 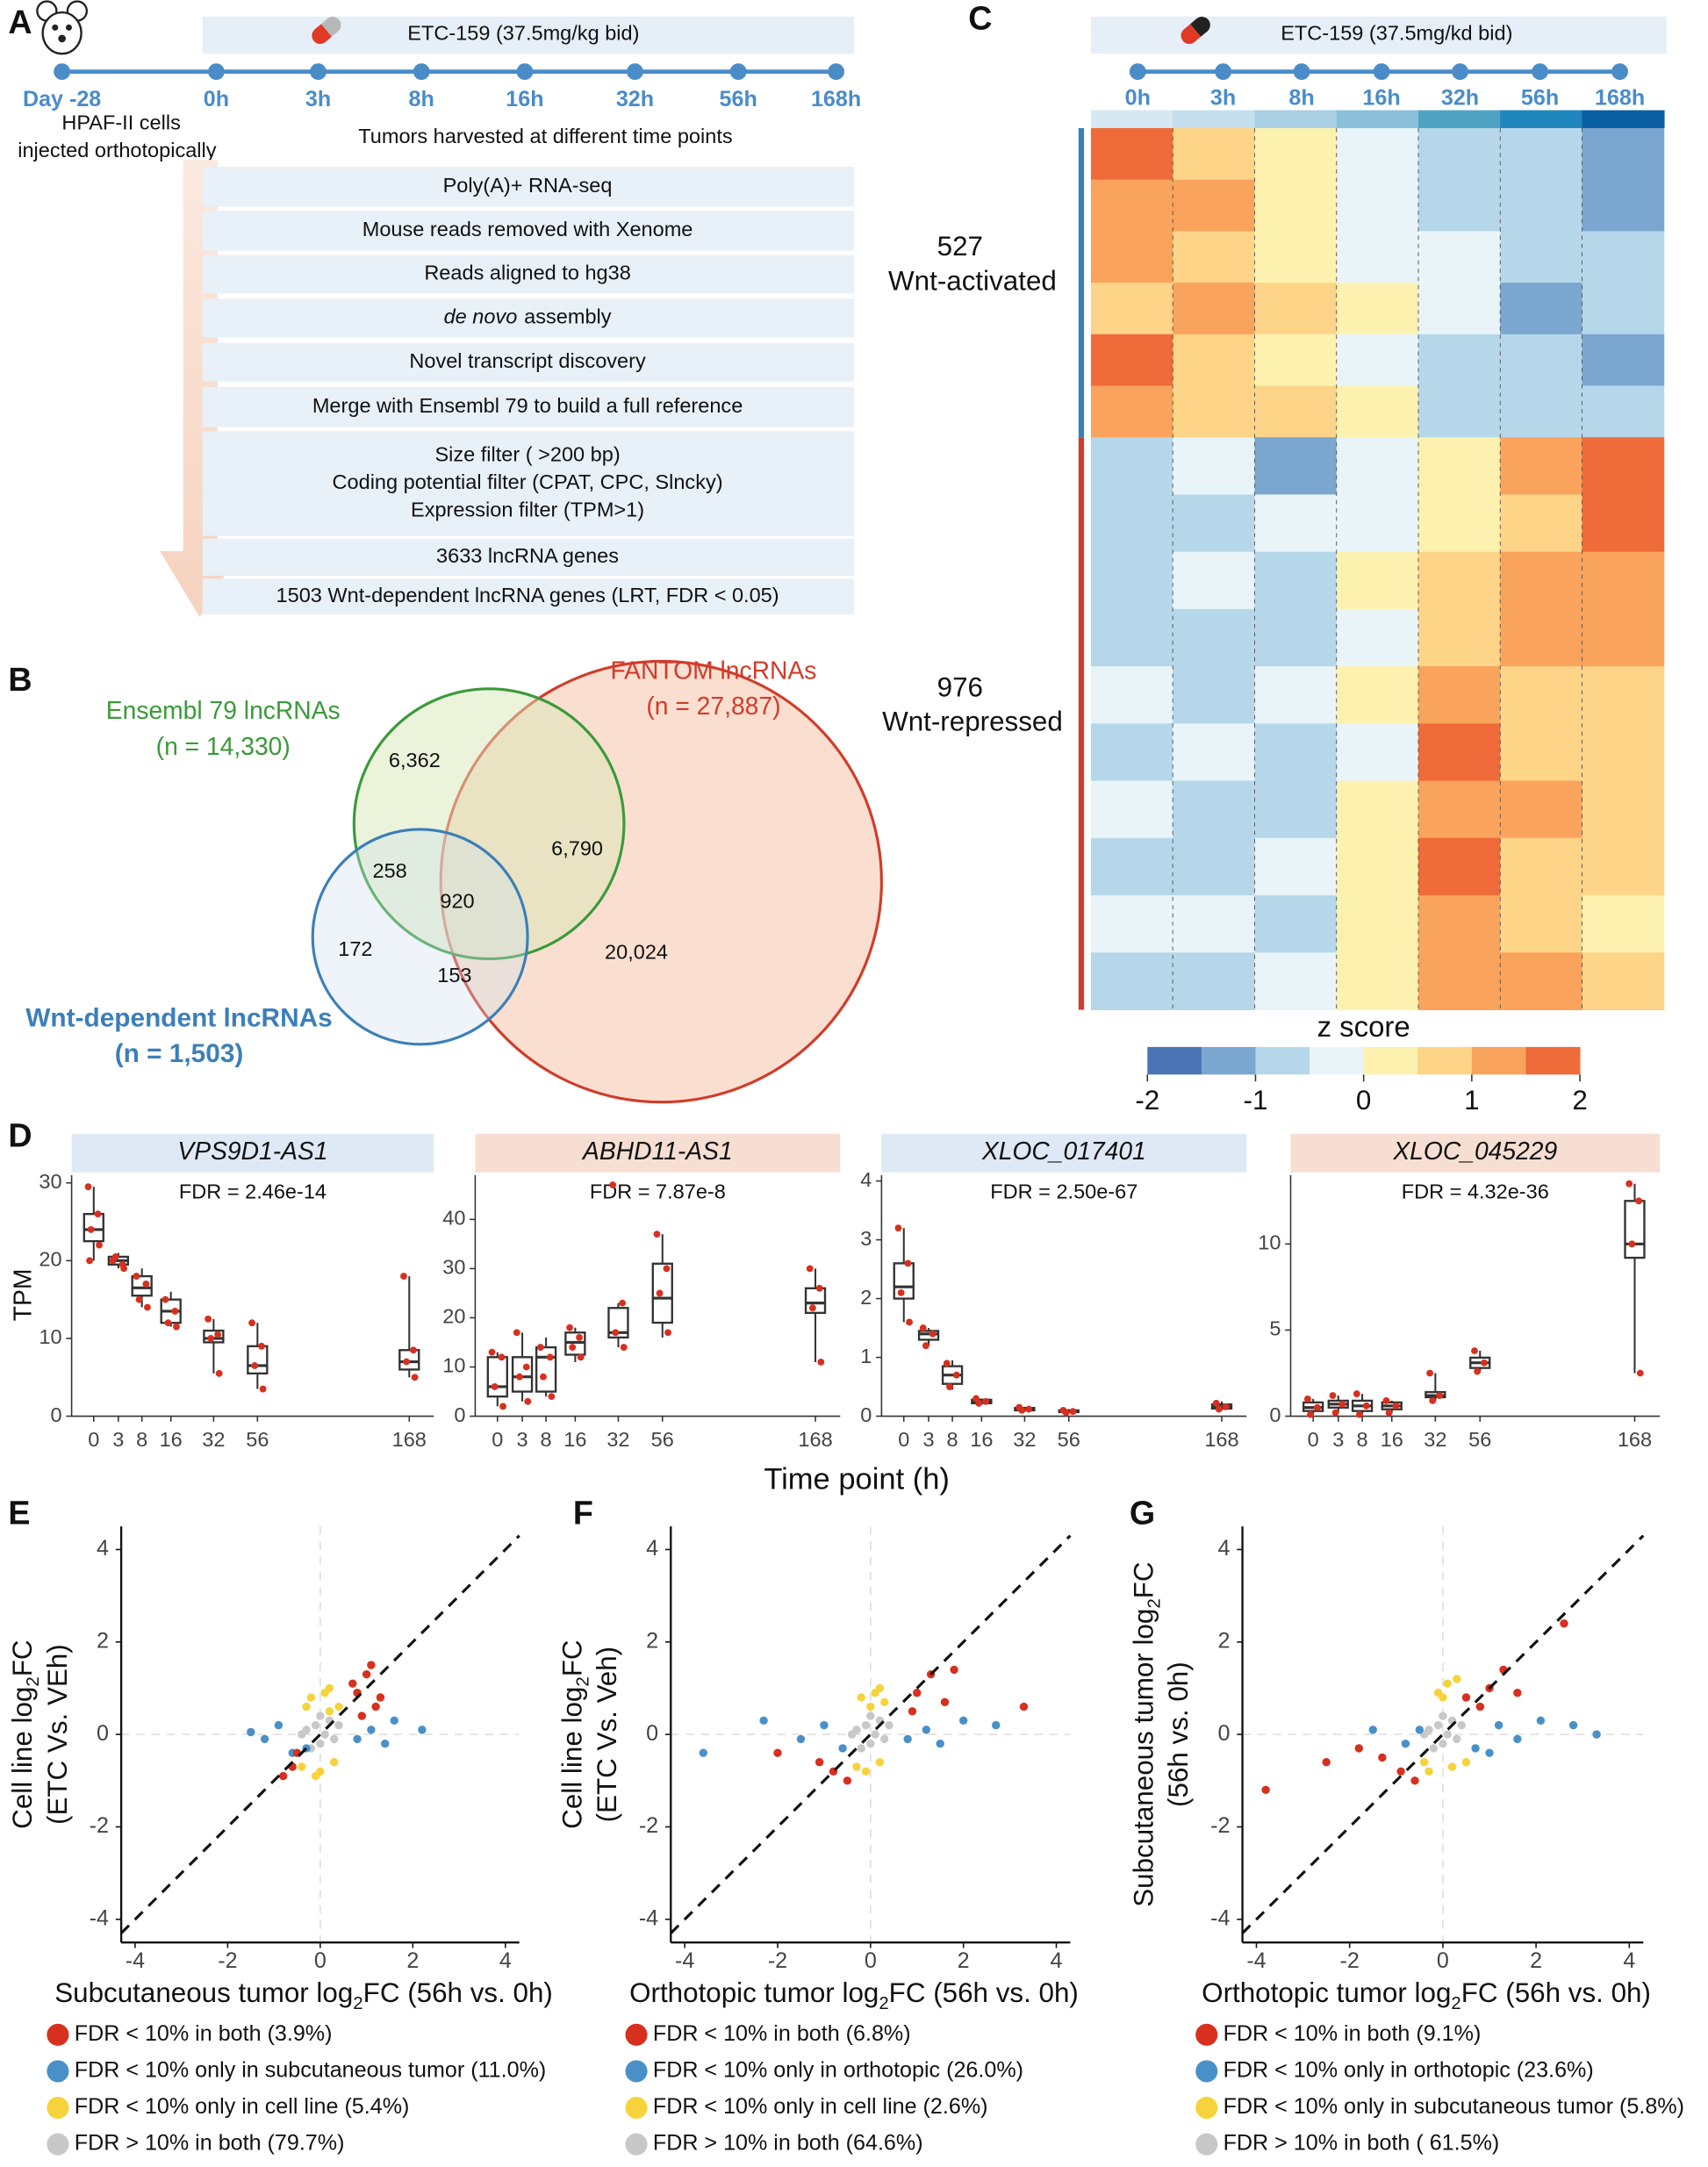 I want to click on x-tick-label: -2, so click(x=227, y=1960).